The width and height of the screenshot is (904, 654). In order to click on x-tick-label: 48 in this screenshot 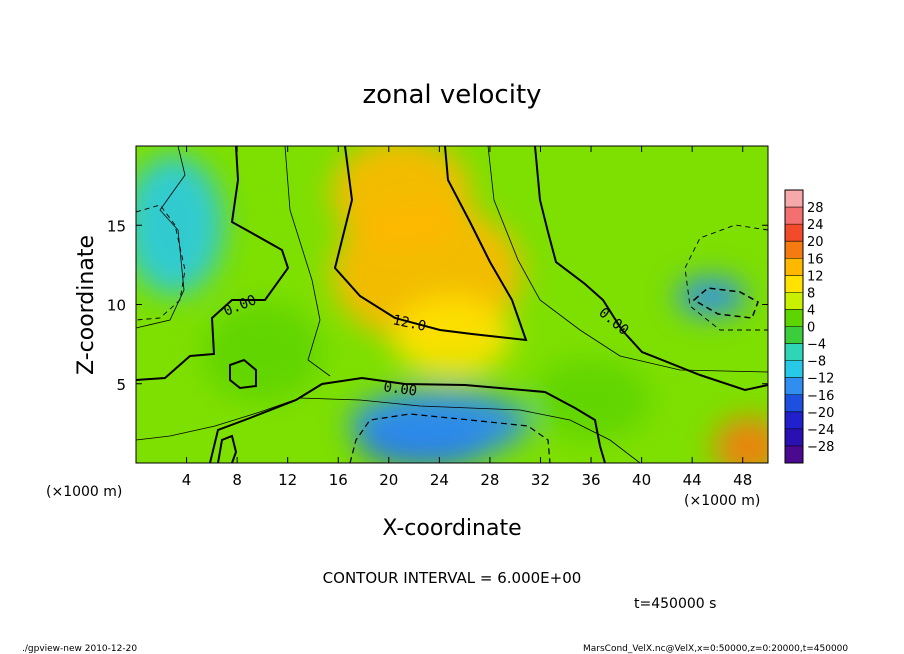, I will do `click(742, 480)`.